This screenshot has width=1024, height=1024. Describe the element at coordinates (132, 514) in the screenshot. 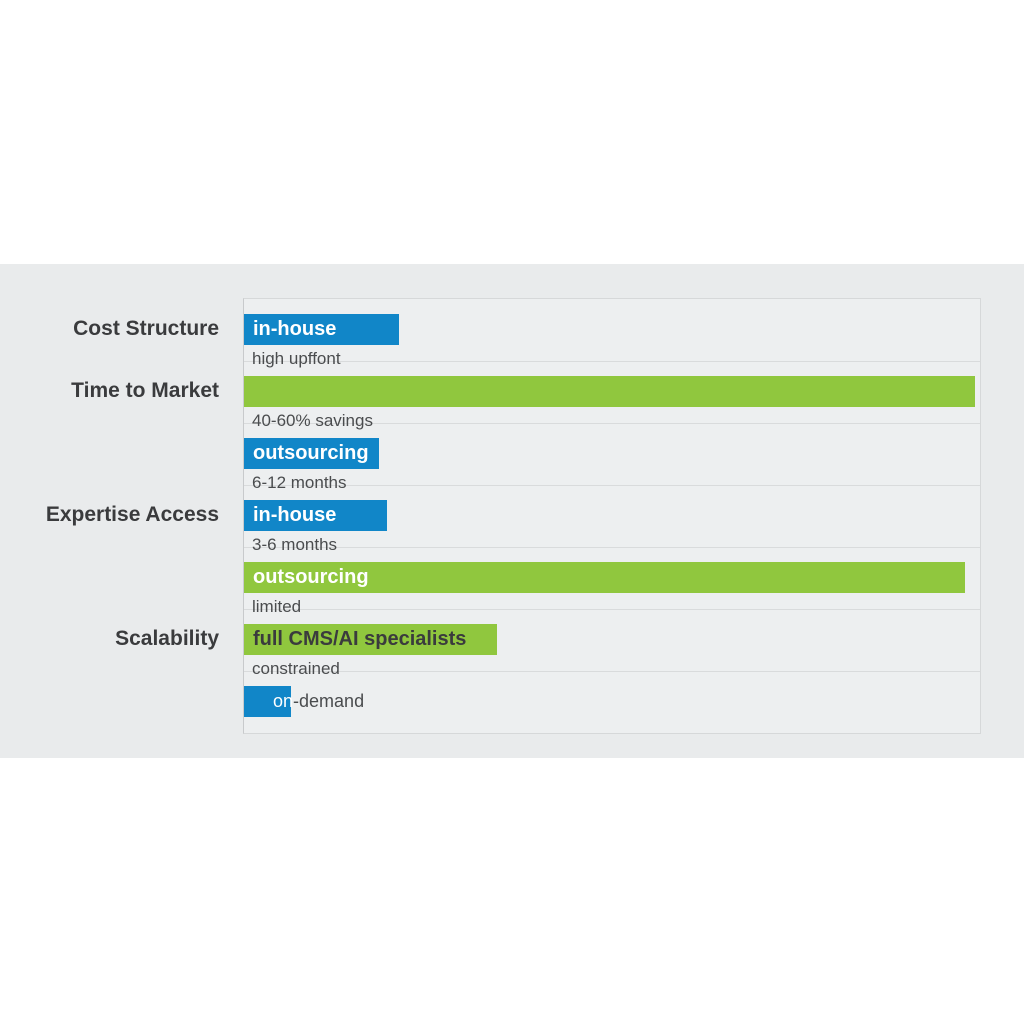

I see `category-label-expertise-access: Expertise Access` at that location.